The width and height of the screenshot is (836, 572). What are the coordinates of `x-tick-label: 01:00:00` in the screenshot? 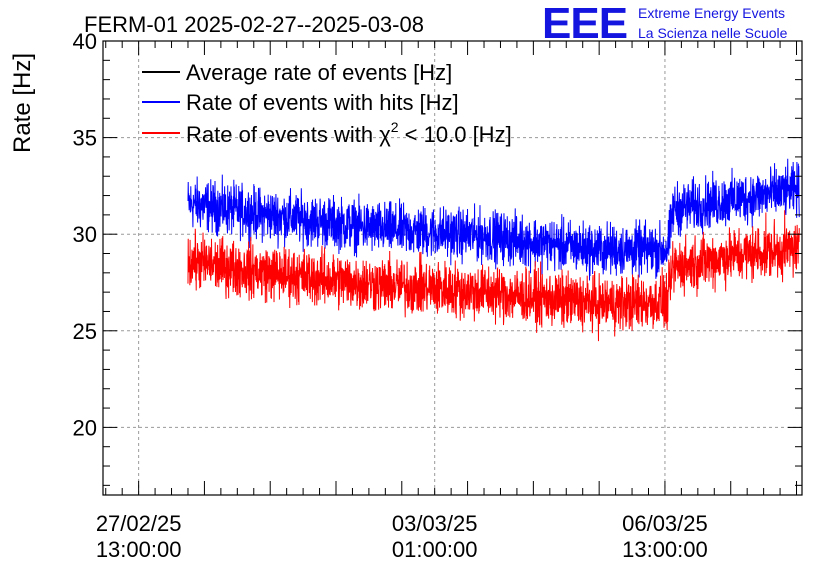 It's located at (435, 549).